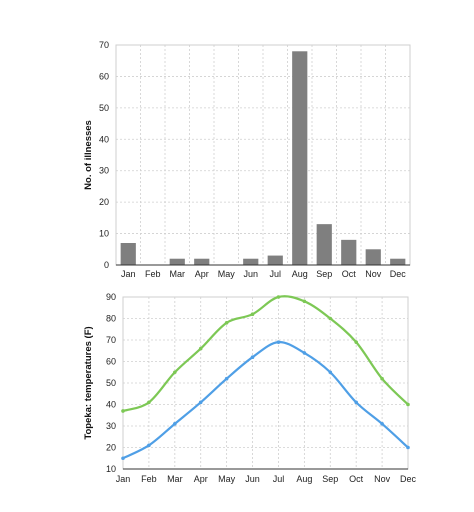 This screenshot has width=474, height=512. What do you see at coordinates (408, 479) in the screenshot?
I see `line-x-tick-label: Dec` at bounding box center [408, 479].